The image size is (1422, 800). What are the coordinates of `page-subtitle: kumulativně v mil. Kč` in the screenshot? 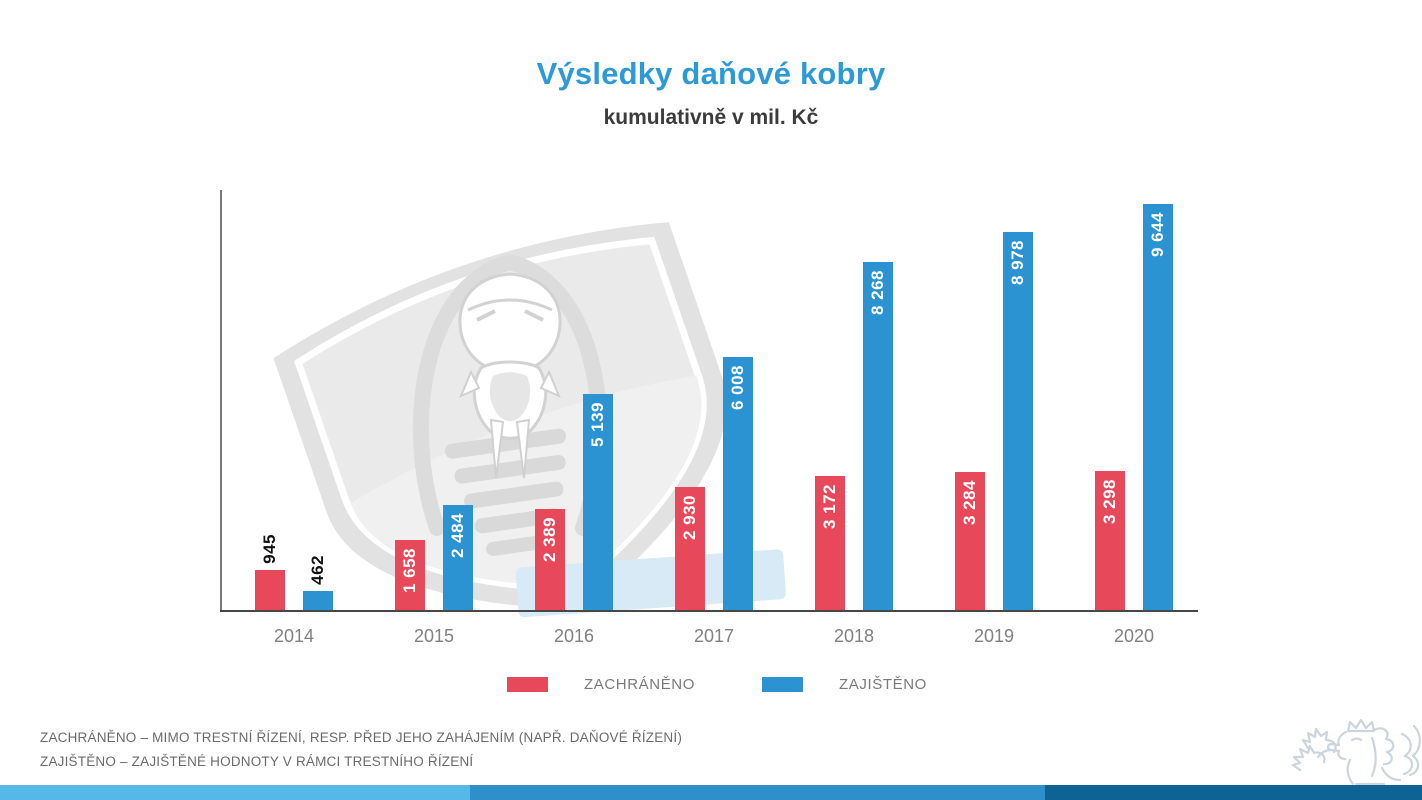 It's located at (711, 117).